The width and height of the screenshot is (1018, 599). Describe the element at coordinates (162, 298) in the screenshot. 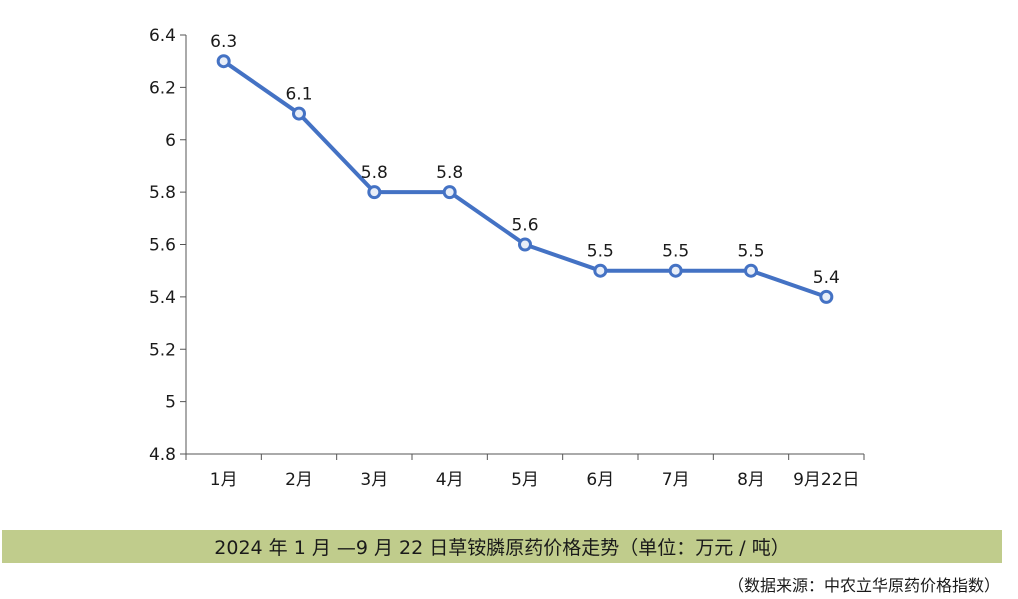

I see `y-tick-label: 5.4` at that location.